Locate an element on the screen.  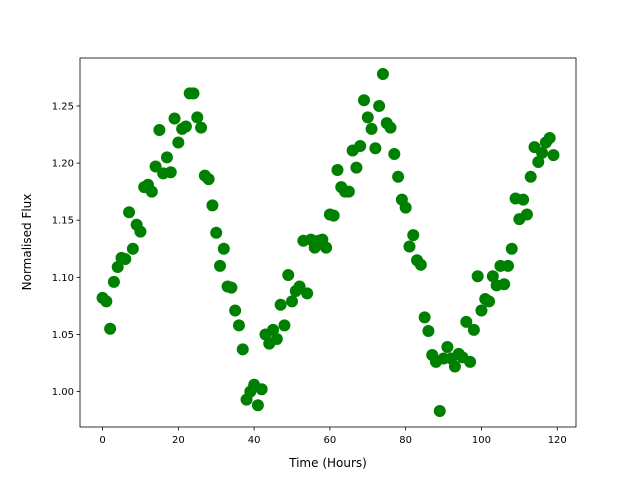
y-axis-label: Normalised Flux is located at coordinates (27, 242).